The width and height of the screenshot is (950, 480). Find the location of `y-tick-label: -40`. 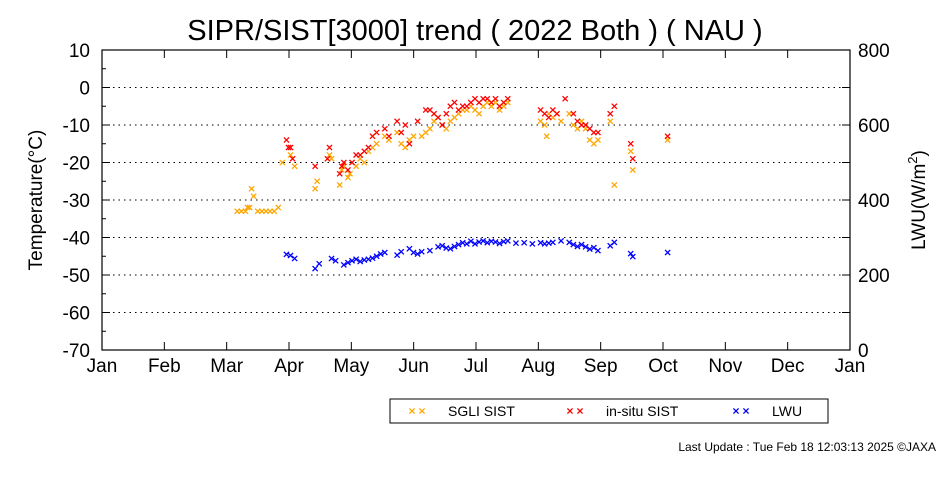

y-tick-label: -40 is located at coordinates (76, 239).